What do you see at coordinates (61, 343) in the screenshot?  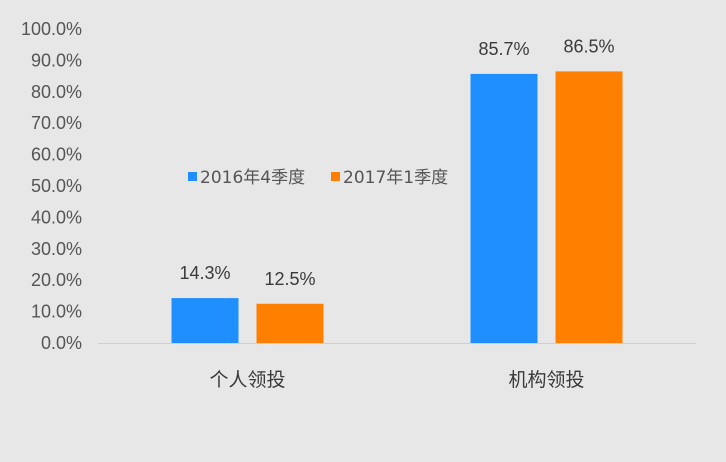 I see `y-tick-label: 0.0%` at bounding box center [61, 343].